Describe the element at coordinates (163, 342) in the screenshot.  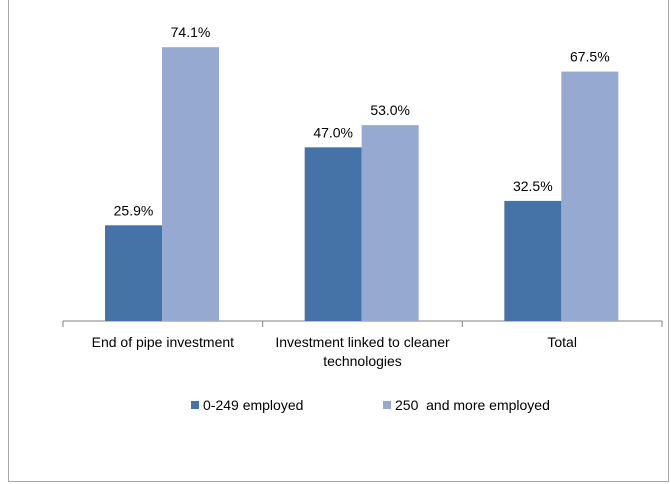
I see `category-label: End of pipe investment` at that location.